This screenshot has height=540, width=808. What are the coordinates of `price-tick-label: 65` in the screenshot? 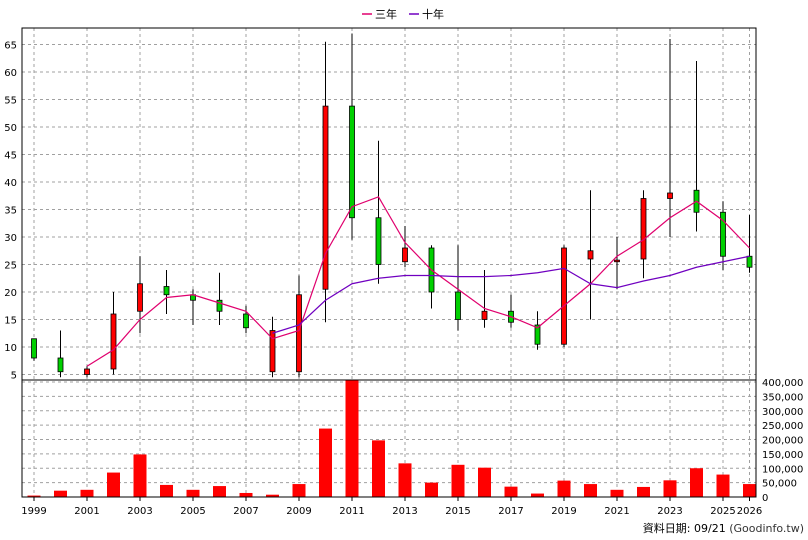 It's located at (10, 46).